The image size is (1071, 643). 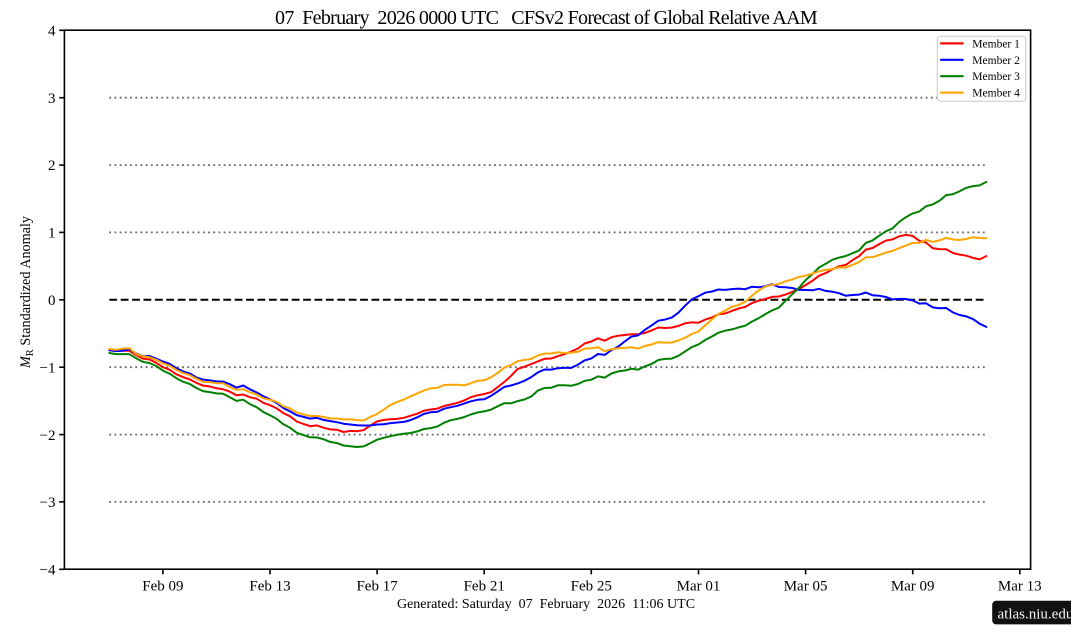 I want to click on svg-text: Mar 01, so click(x=699, y=587).